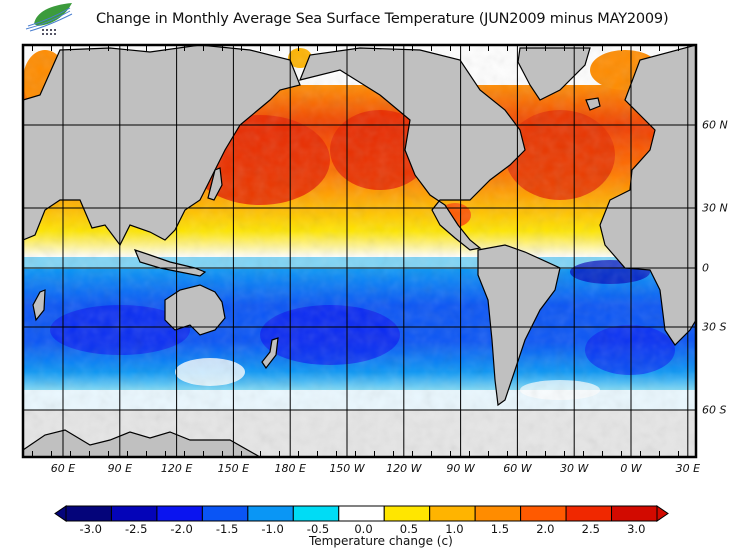 This screenshot has height=560, width=755. I want to click on legend-tick-label: -3.0, so click(90, 529).